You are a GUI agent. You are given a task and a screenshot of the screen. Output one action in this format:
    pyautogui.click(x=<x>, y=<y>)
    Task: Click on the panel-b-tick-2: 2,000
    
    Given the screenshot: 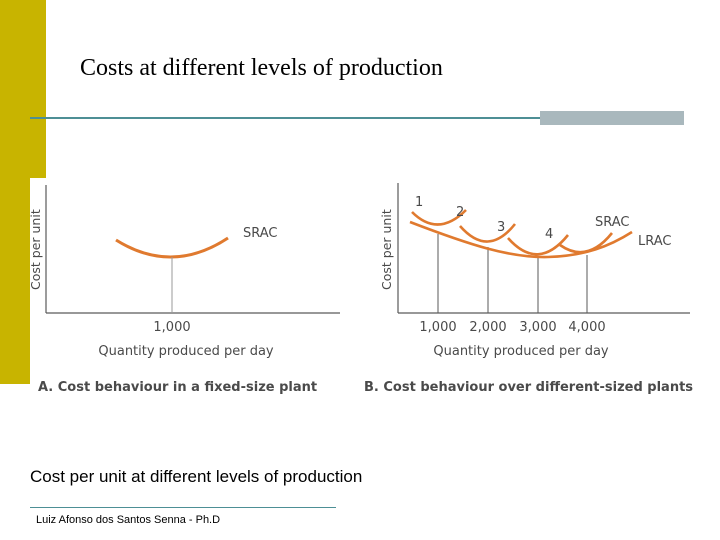 What is the action you would take?
    pyautogui.click(x=487, y=327)
    